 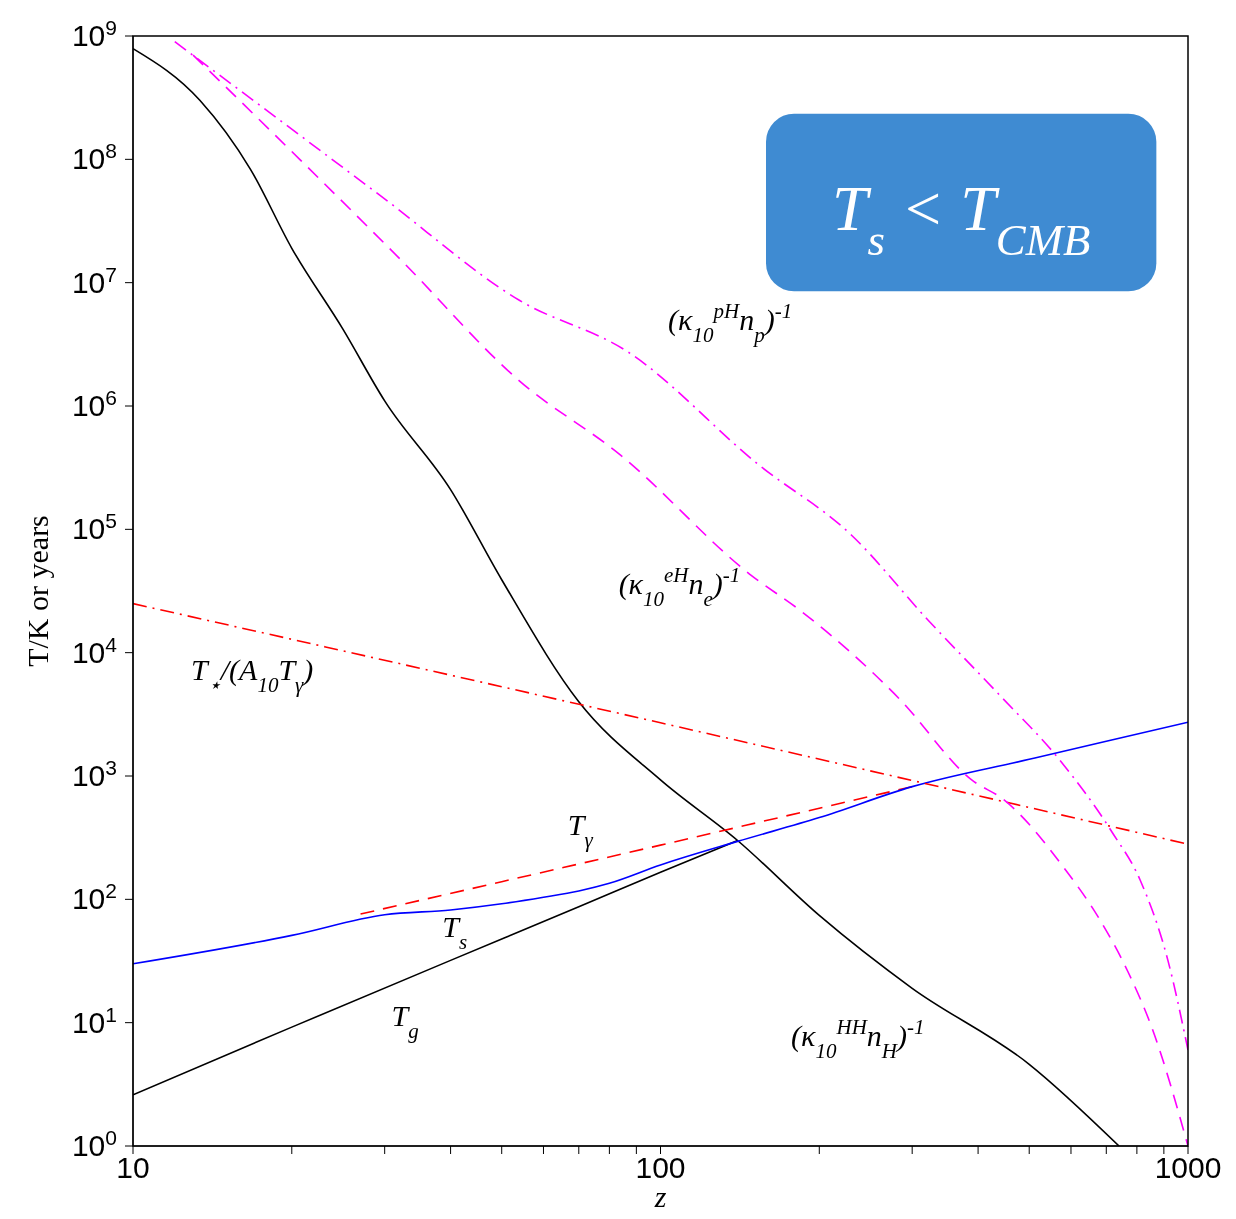 What do you see at coordinates (94, 33) in the screenshot?
I see `y-tick-label: 10$^{9}$` at bounding box center [94, 33].